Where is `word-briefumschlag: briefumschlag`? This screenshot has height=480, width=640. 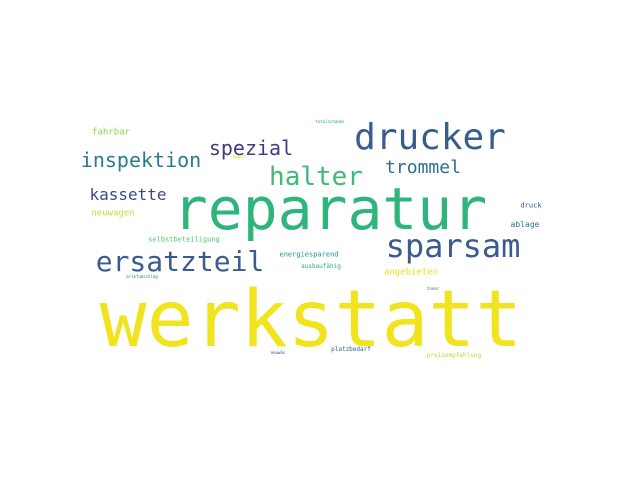
word-briefumschlag: briefumschlag is located at coordinates (142, 276).